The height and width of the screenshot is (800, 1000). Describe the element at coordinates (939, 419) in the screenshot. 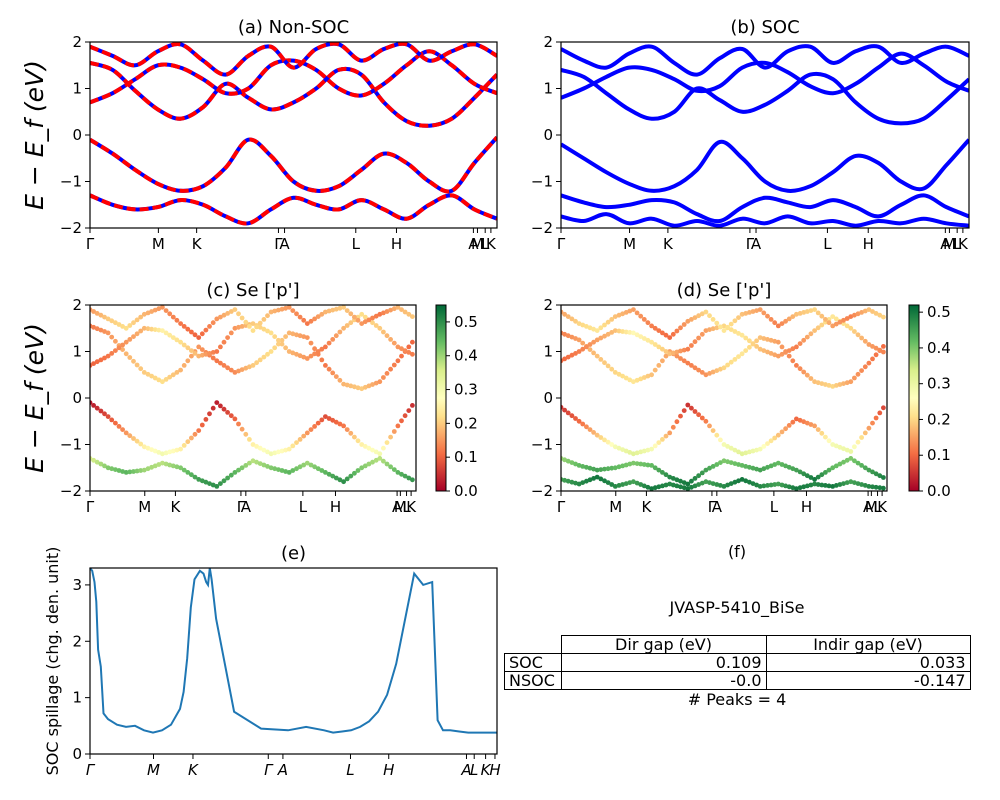

I see `colorbar-tick-label: 0.2` at that location.